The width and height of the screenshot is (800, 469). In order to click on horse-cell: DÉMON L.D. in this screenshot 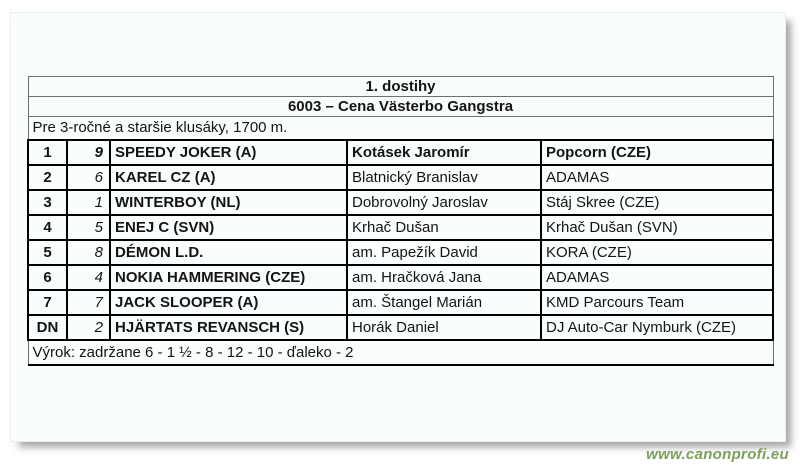, I will do `click(228, 252)`.